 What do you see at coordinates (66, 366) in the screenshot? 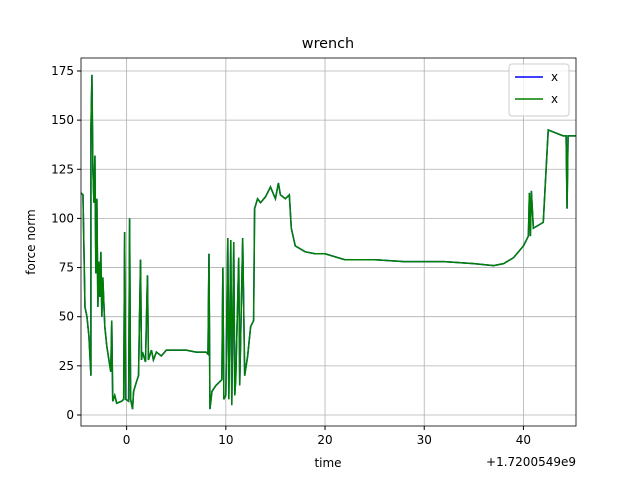
I see `y-tick-label: 25` at bounding box center [66, 366].